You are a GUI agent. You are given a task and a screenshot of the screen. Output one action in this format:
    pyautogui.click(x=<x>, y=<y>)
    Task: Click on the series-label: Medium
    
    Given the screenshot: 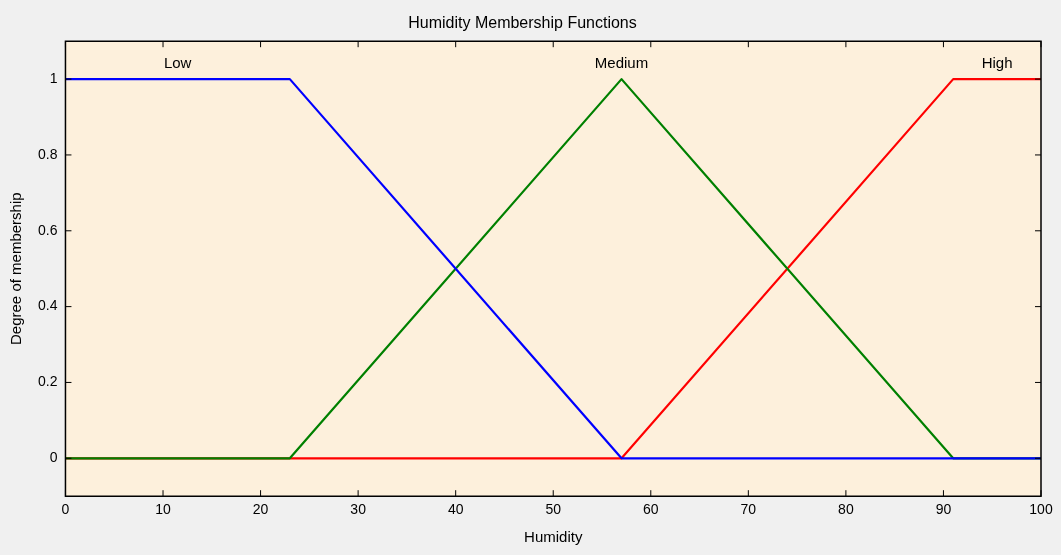 What is the action you would take?
    pyautogui.click(x=621, y=62)
    